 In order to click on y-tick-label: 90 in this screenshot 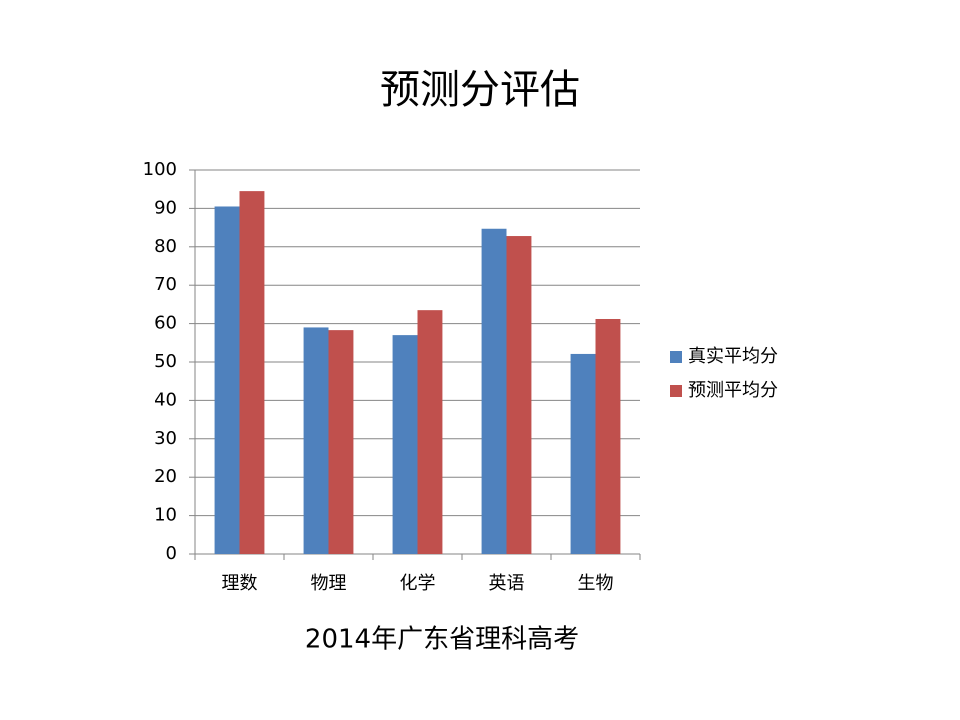, I will do `click(165, 207)`.